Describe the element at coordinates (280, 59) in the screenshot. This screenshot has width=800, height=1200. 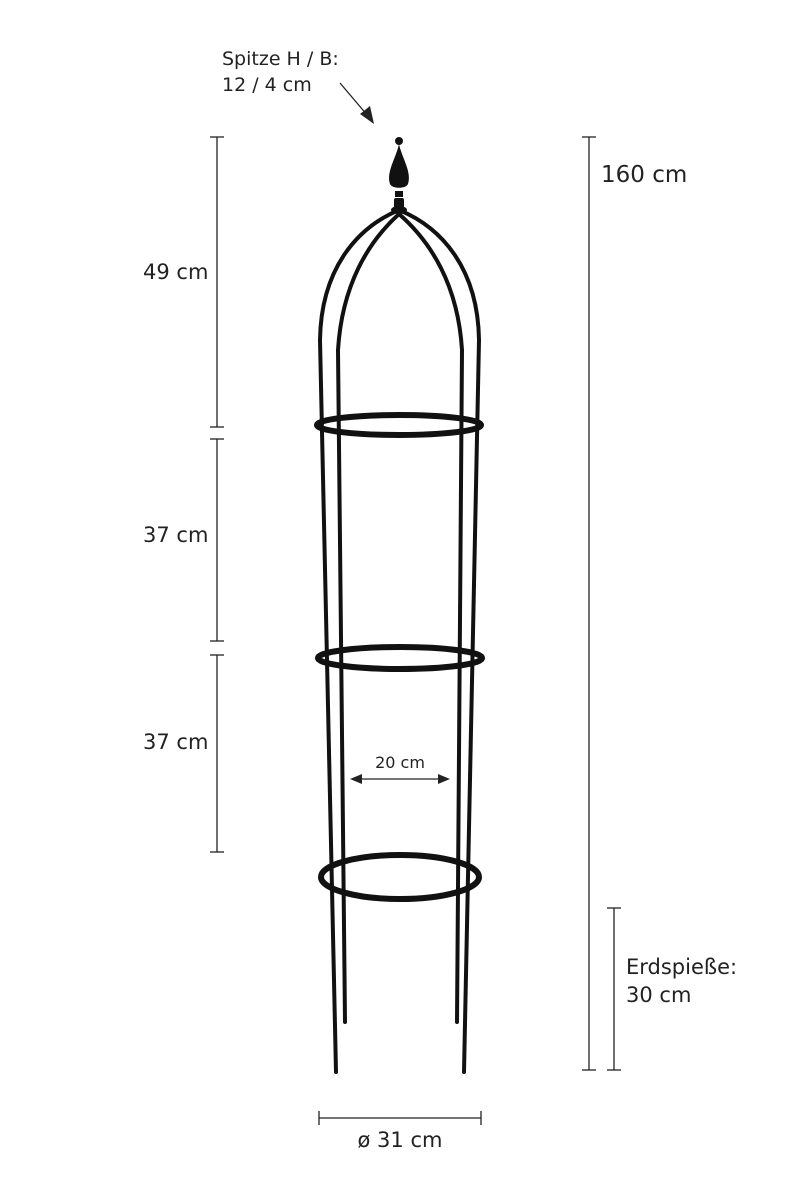
I see `tip-label-line1: Spitze H / B:` at that location.